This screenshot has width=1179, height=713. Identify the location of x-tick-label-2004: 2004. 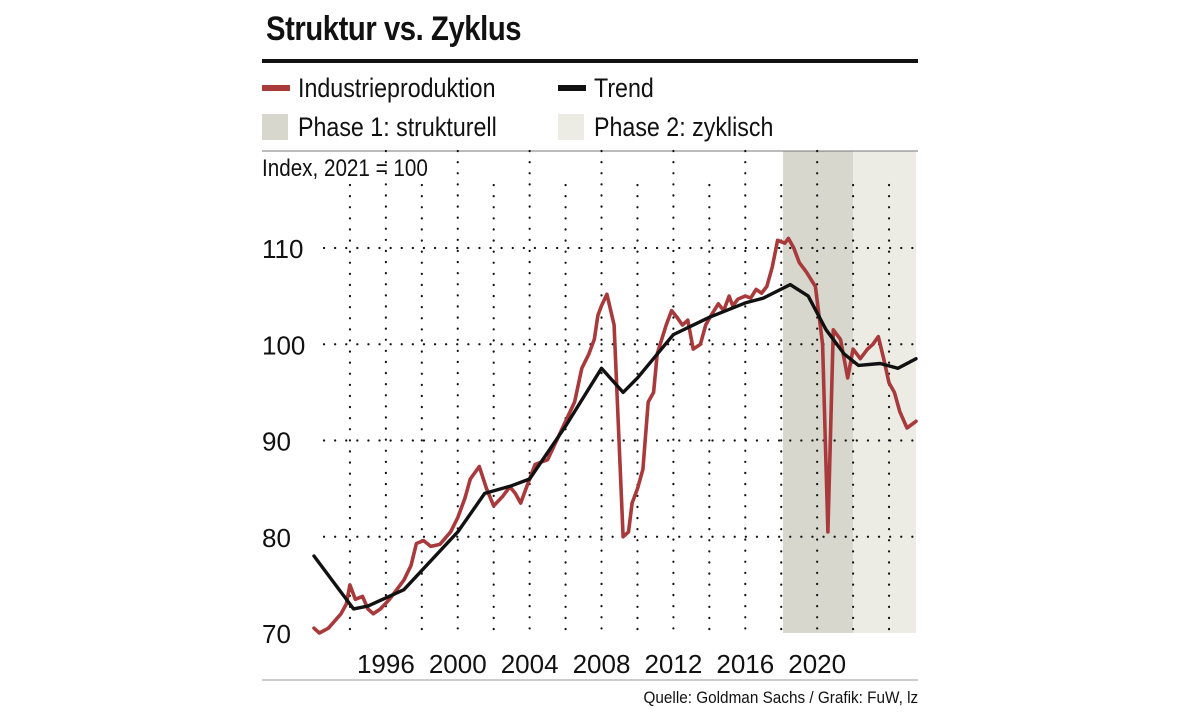
(530, 664).